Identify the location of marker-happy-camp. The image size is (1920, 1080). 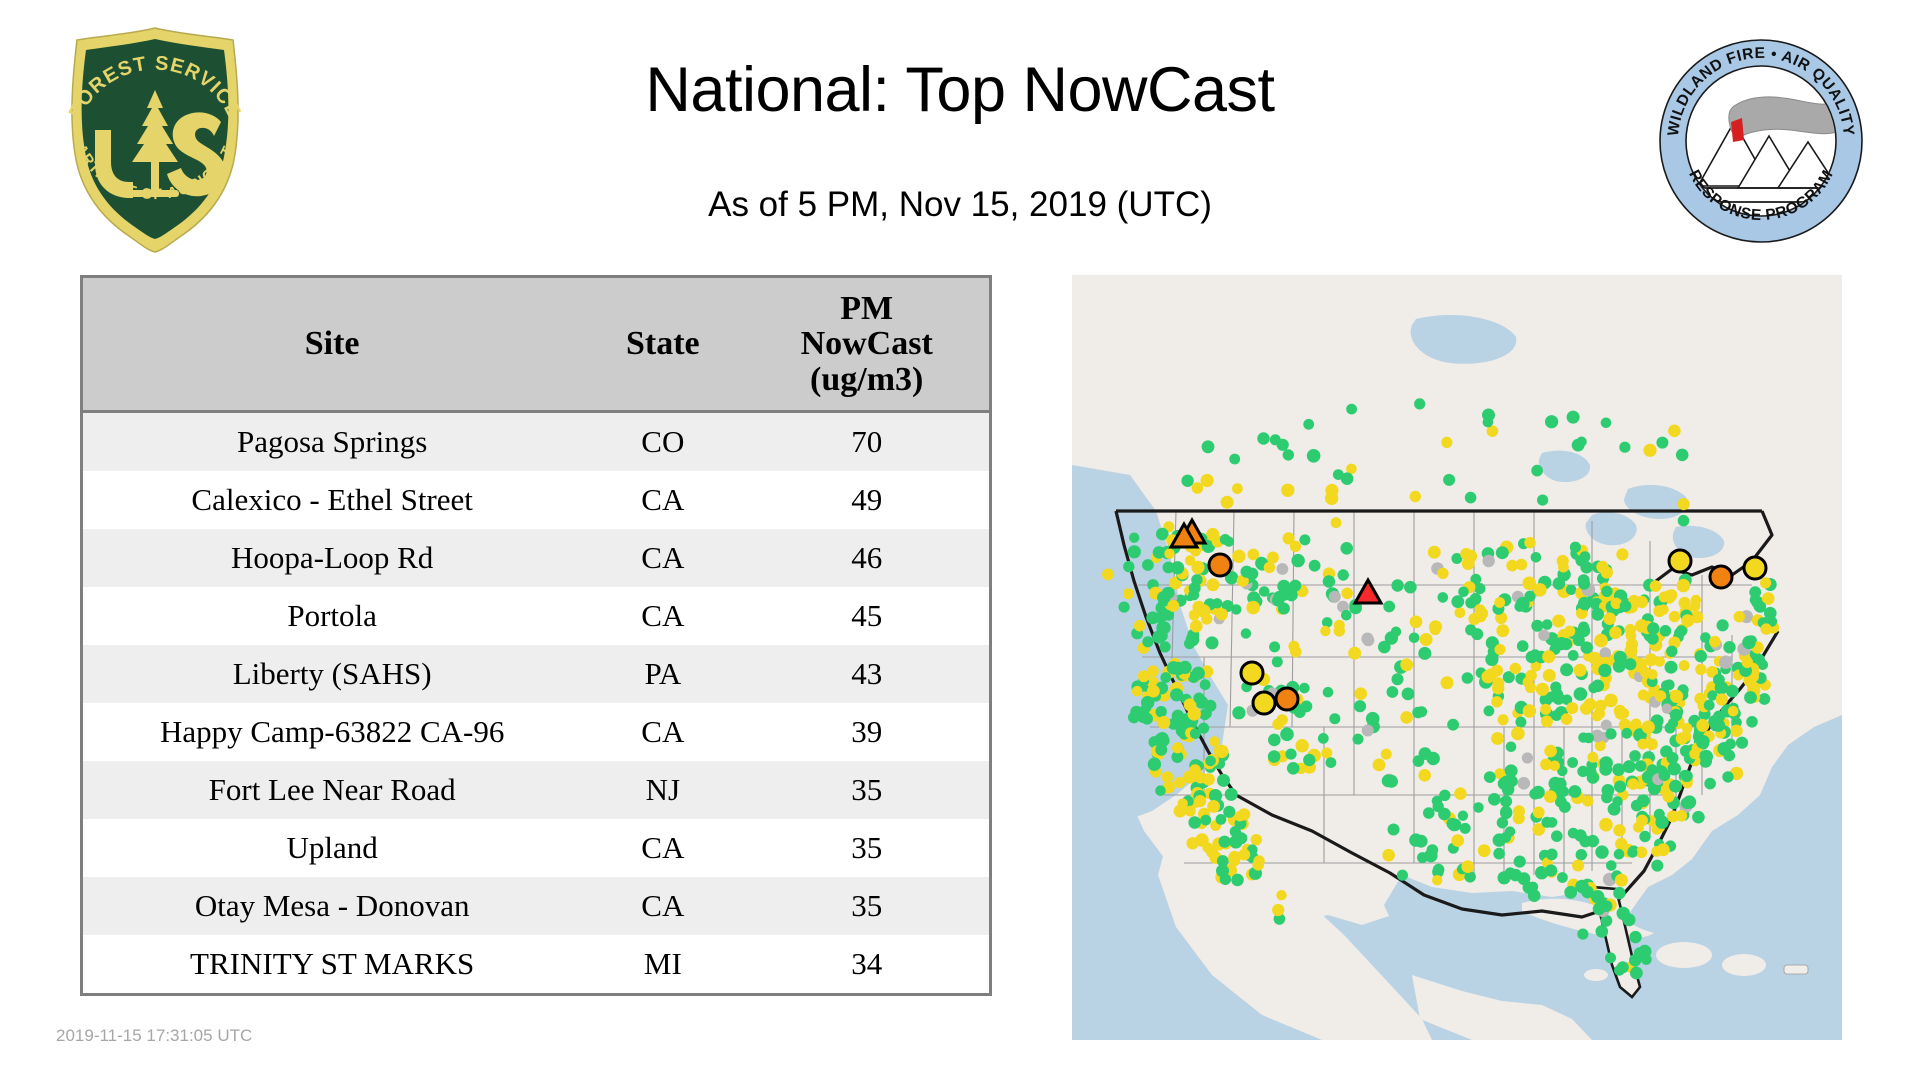
(1184, 534).